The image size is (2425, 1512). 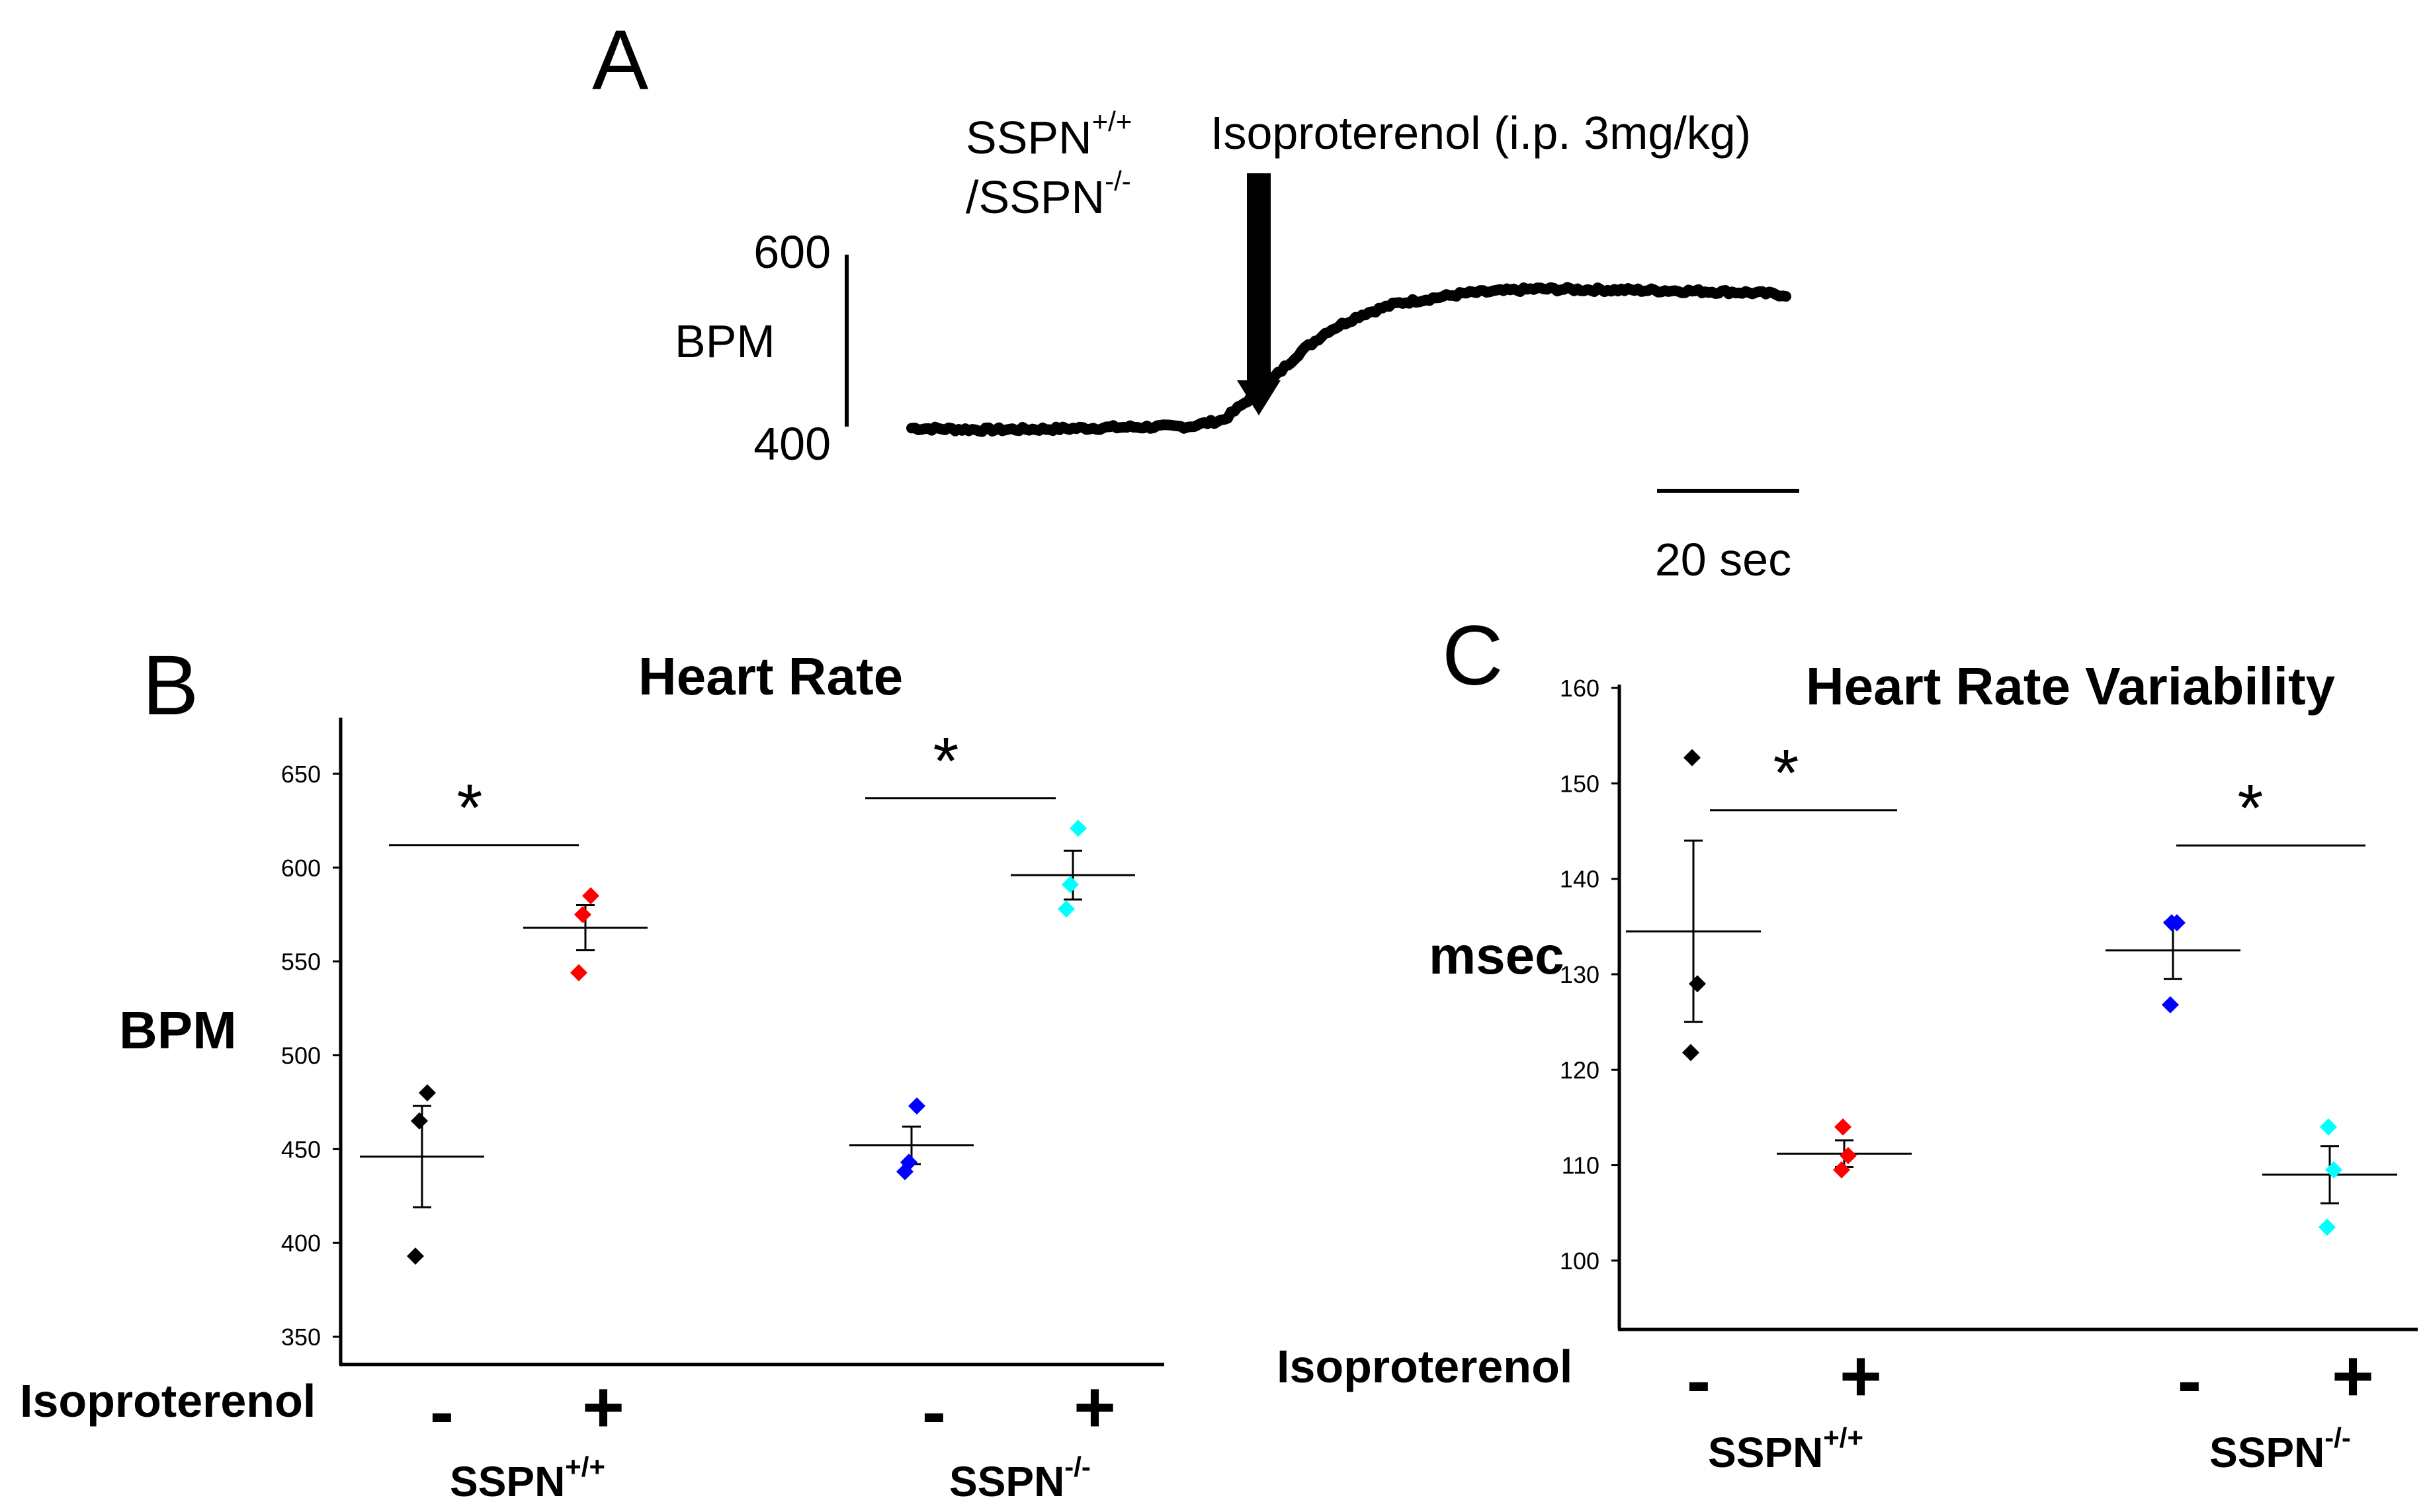 What do you see at coordinates (301, 774) in the screenshot?
I see `panel-b-ytick-label: 650` at bounding box center [301, 774].